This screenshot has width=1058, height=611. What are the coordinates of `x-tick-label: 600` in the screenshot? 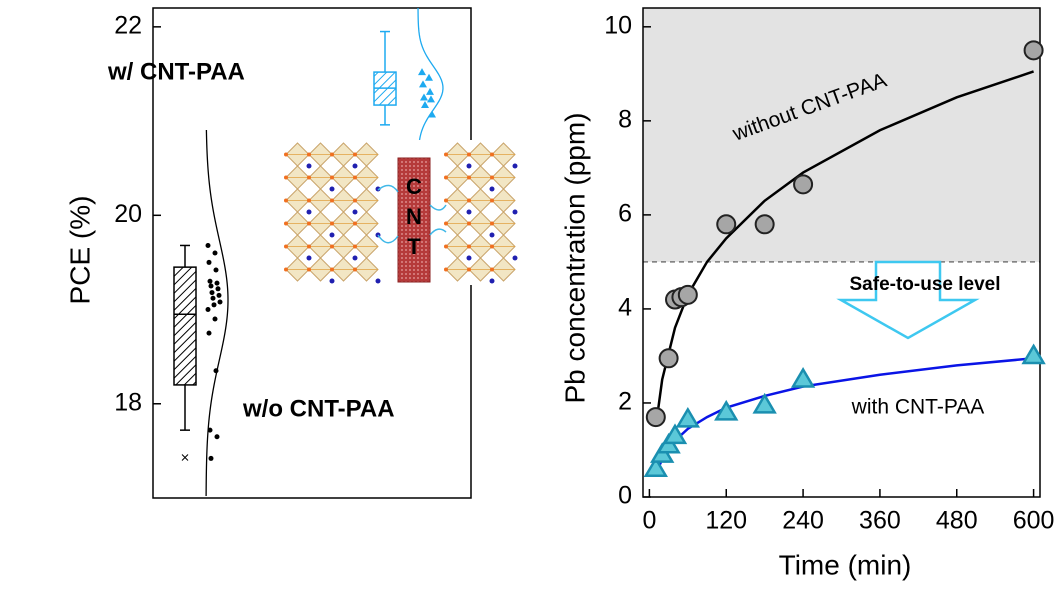 It's located at (1034, 521).